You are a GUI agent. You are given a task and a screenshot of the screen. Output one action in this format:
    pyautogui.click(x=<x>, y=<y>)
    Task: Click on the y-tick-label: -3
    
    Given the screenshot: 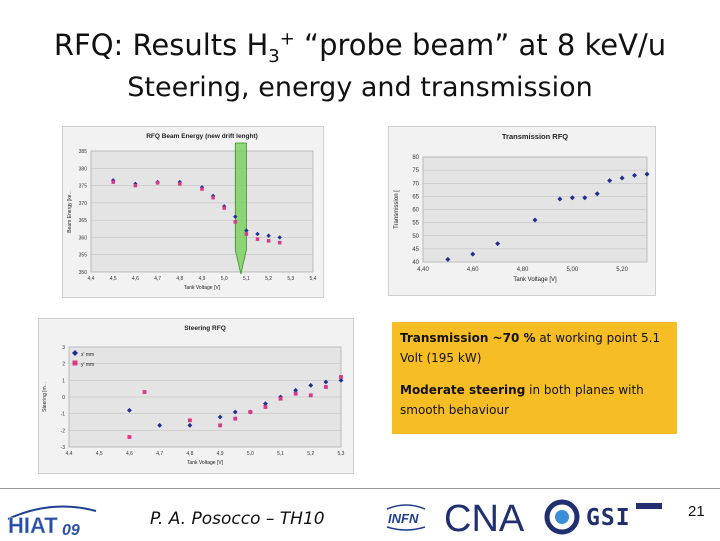 What is the action you would take?
    pyautogui.click(x=63, y=448)
    